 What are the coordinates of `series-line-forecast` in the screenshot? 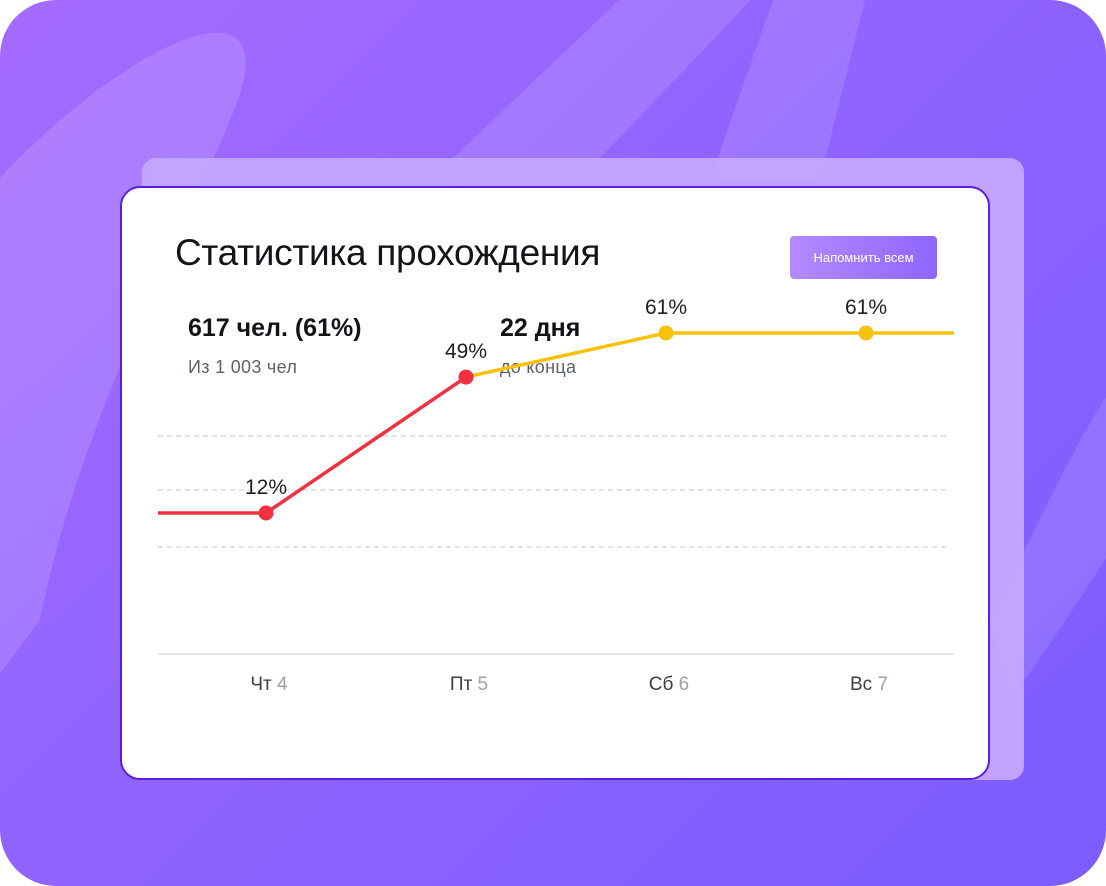 It's located at (709, 355).